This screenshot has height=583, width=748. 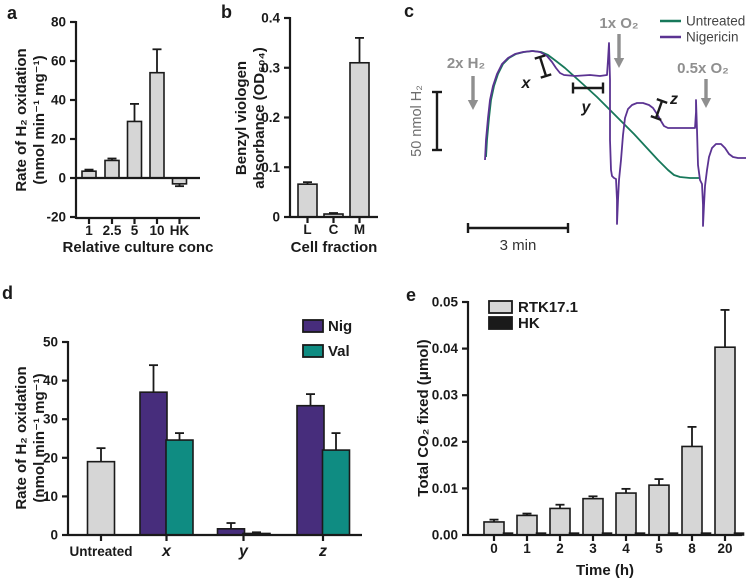 I want to click on y-tick-label: 0.1, so click(x=270, y=167).